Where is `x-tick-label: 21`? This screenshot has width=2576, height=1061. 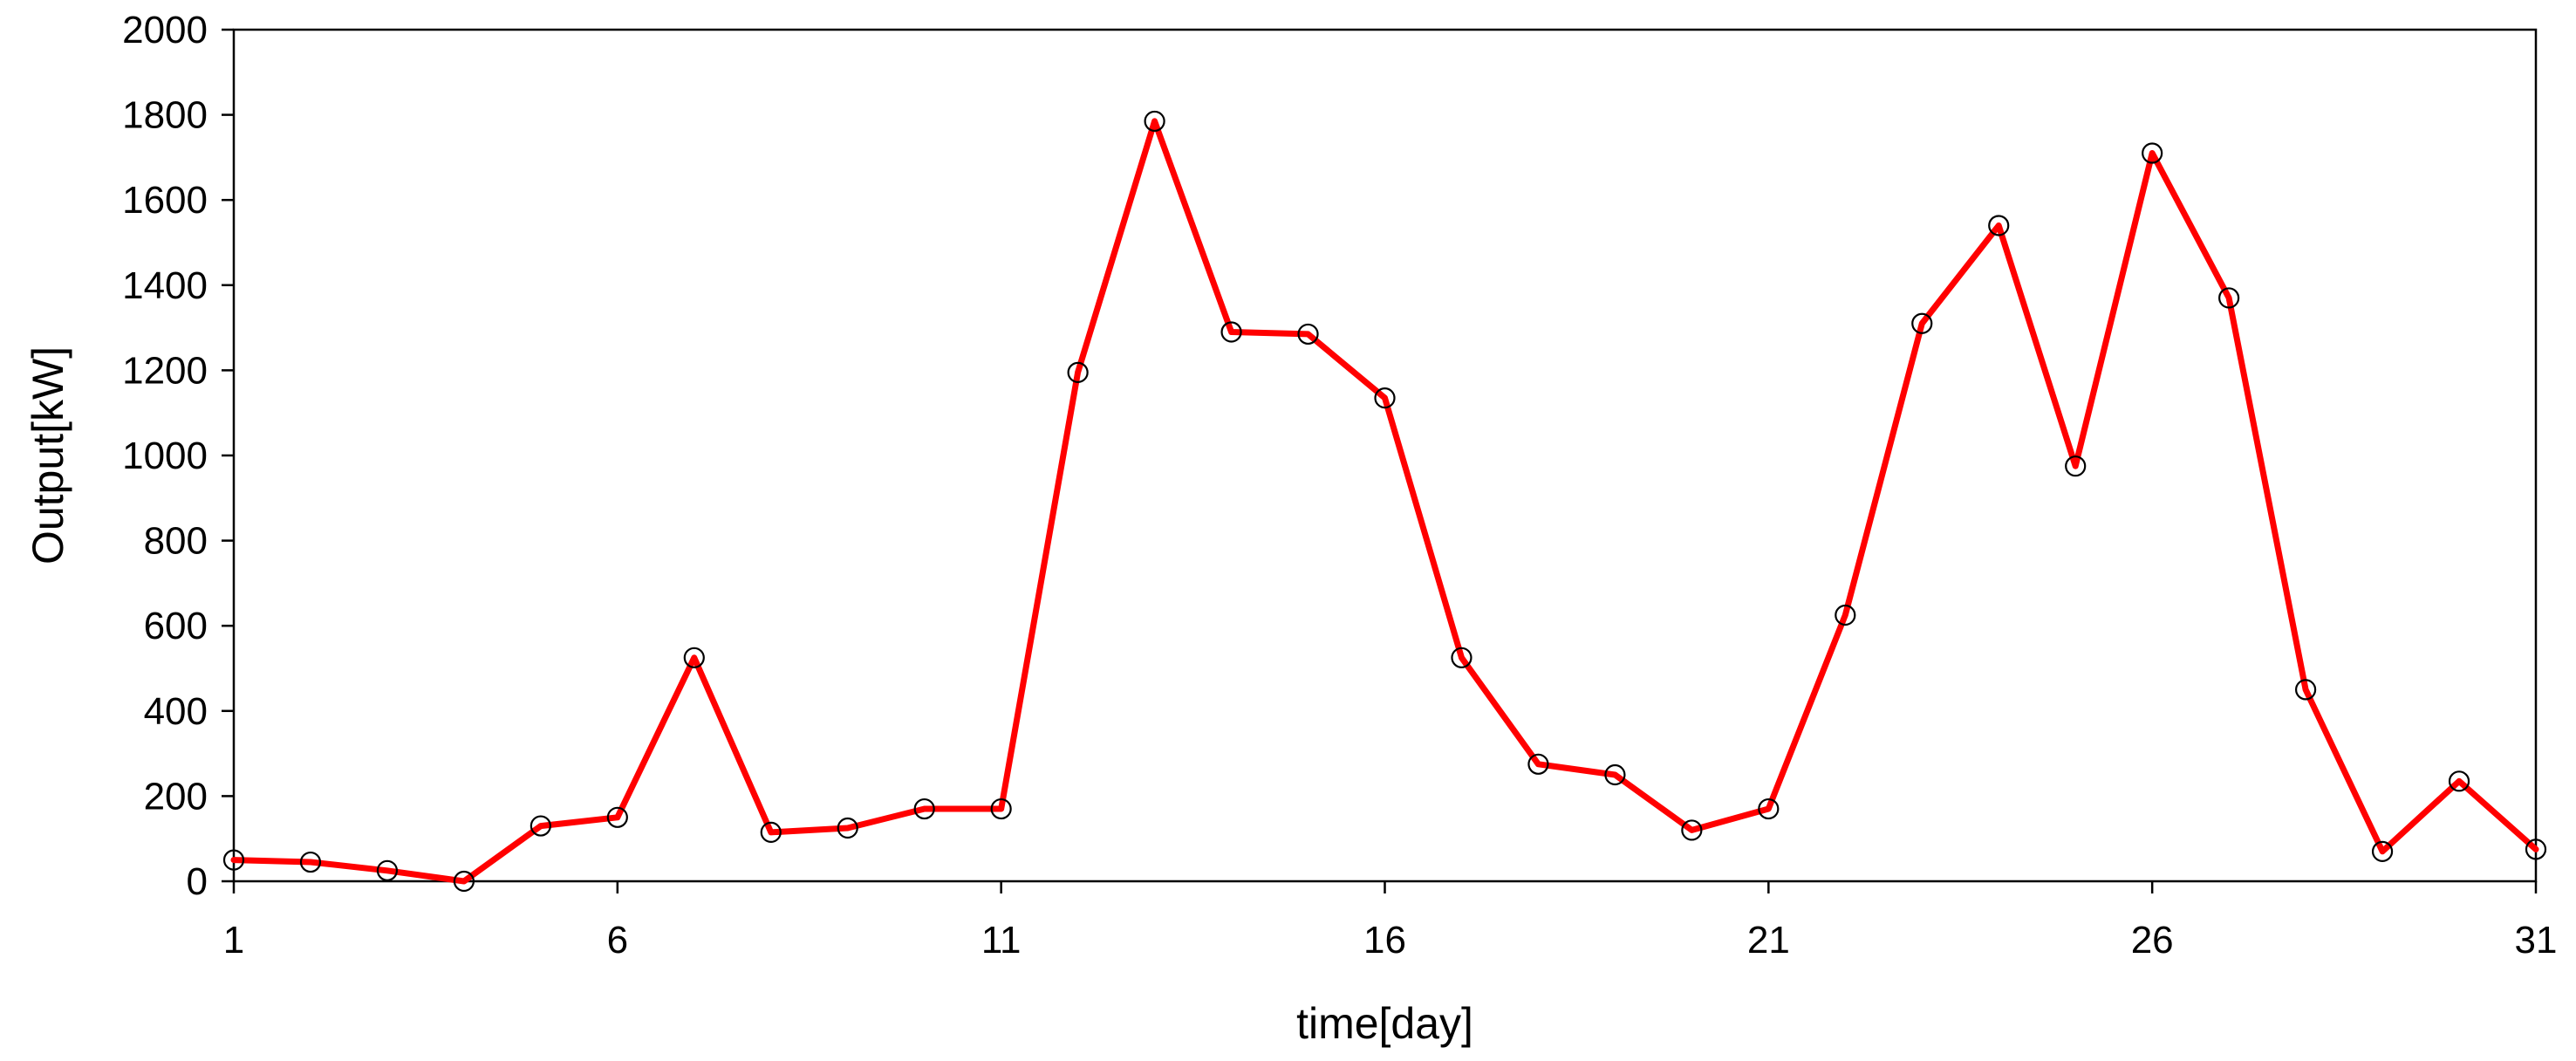 x-tick-label: 21 is located at coordinates (1768, 941).